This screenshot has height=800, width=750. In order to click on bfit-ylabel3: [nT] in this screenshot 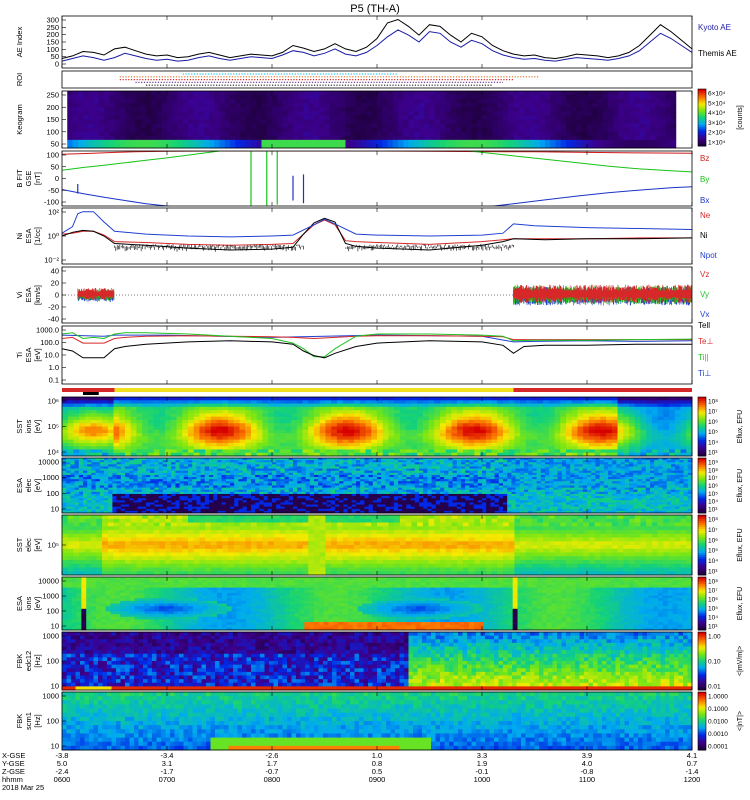, I will do `click(37, 178)`.